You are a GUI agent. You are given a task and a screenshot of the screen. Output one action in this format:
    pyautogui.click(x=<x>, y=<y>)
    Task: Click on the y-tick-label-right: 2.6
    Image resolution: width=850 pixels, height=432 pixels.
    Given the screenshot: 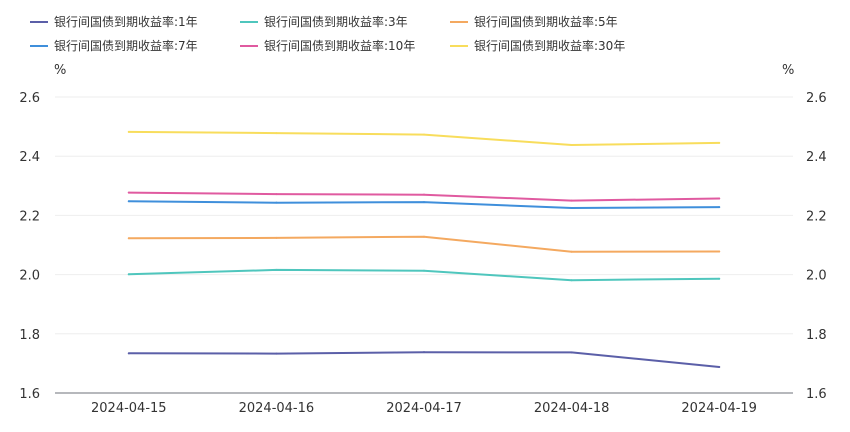 What is the action you would take?
    pyautogui.click(x=816, y=98)
    